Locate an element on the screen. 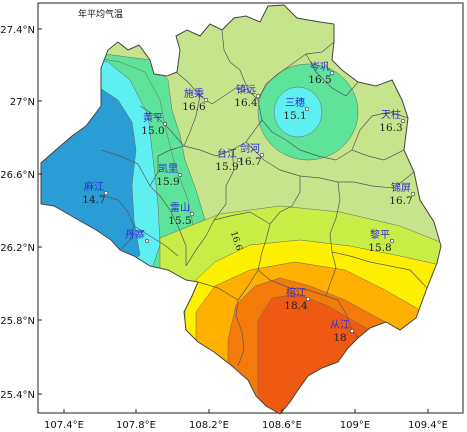  station-name: 黄平 is located at coordinates (153, 117).